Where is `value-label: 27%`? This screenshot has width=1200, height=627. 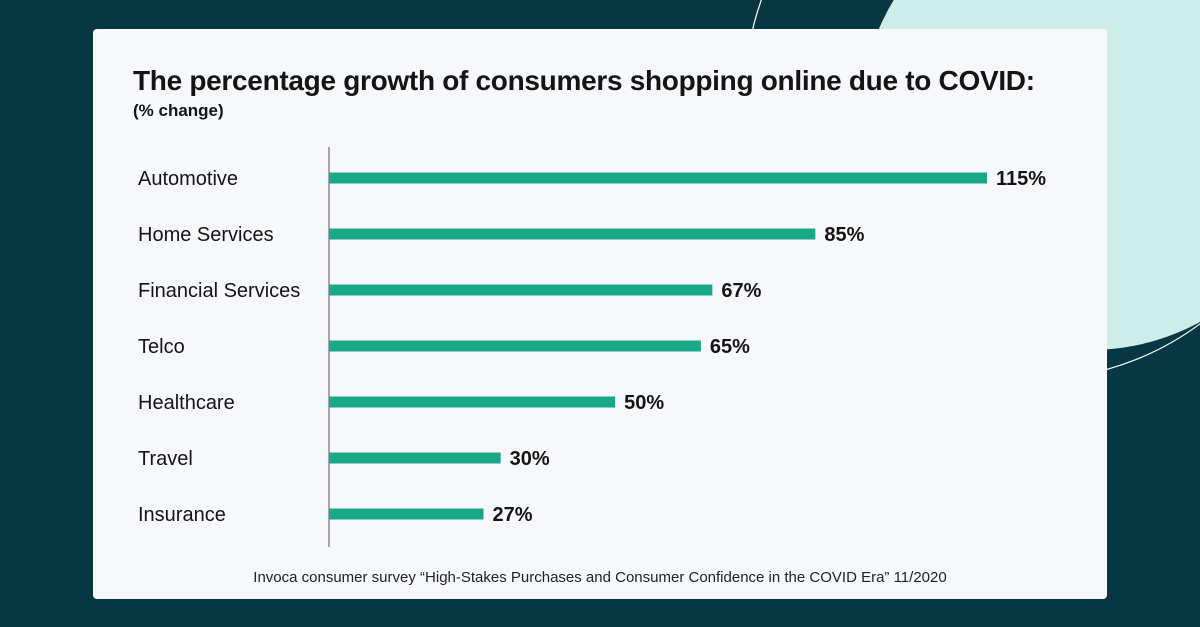 value-label: 27% is located at coordinates (512, 515).